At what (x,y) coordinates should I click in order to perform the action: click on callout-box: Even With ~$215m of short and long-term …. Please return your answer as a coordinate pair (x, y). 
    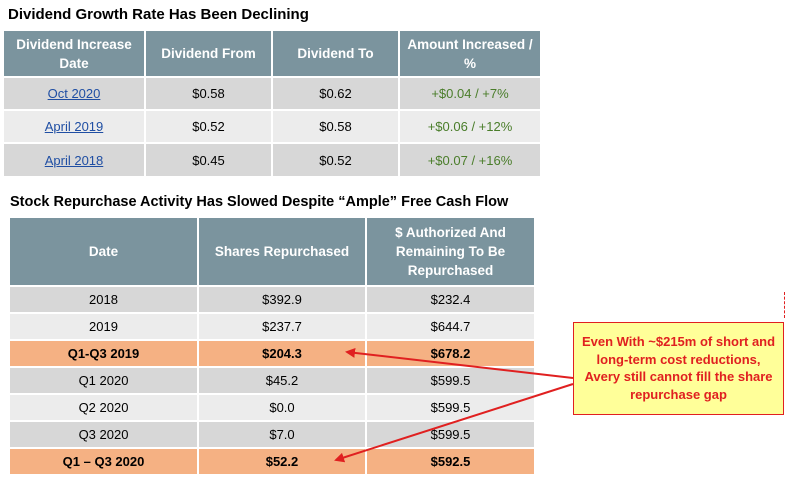
    Looking at the image, I should click on (678, 368).